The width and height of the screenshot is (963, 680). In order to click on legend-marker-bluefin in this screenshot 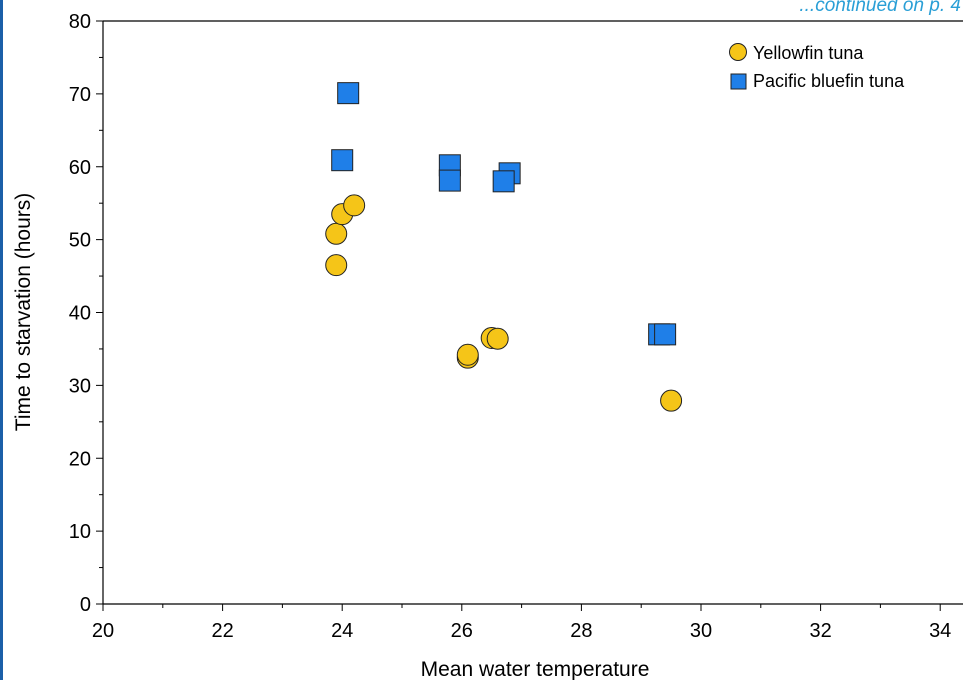, I will do `click(738, 81)`.